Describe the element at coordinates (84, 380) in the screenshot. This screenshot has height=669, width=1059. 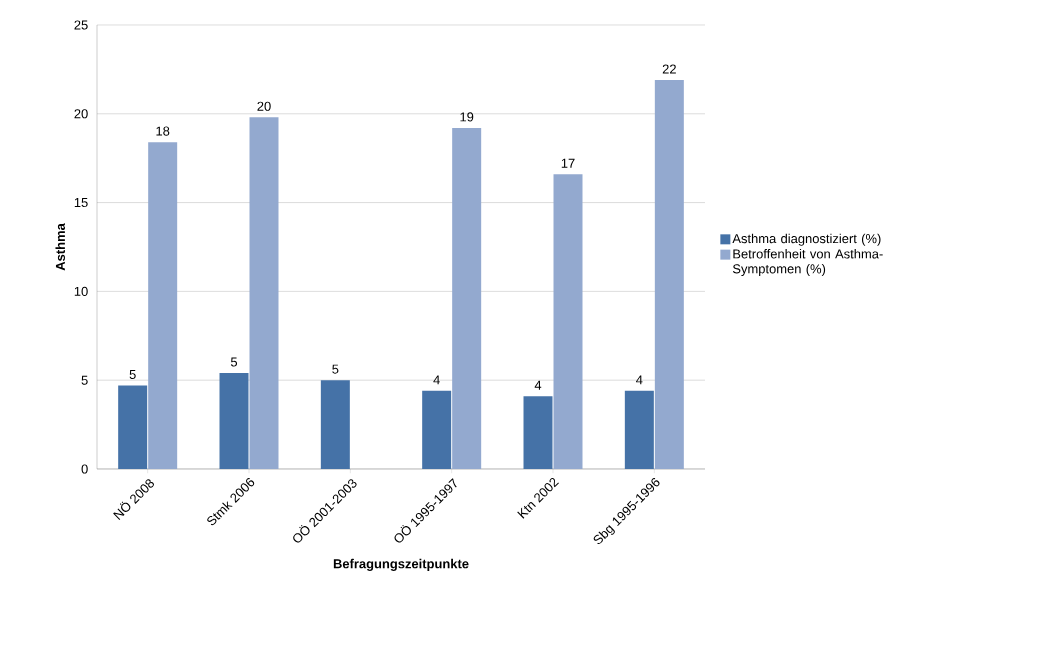
I see `y-tick-label: 5` at that location.